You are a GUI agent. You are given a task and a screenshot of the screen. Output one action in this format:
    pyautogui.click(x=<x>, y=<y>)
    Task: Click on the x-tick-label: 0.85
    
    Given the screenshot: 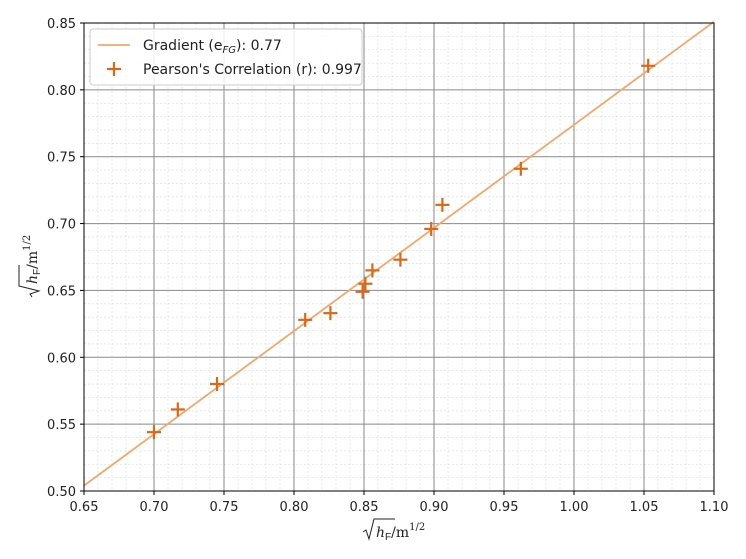 What is the action you would take?
    pyautogui.click(x=364, y=507)
    